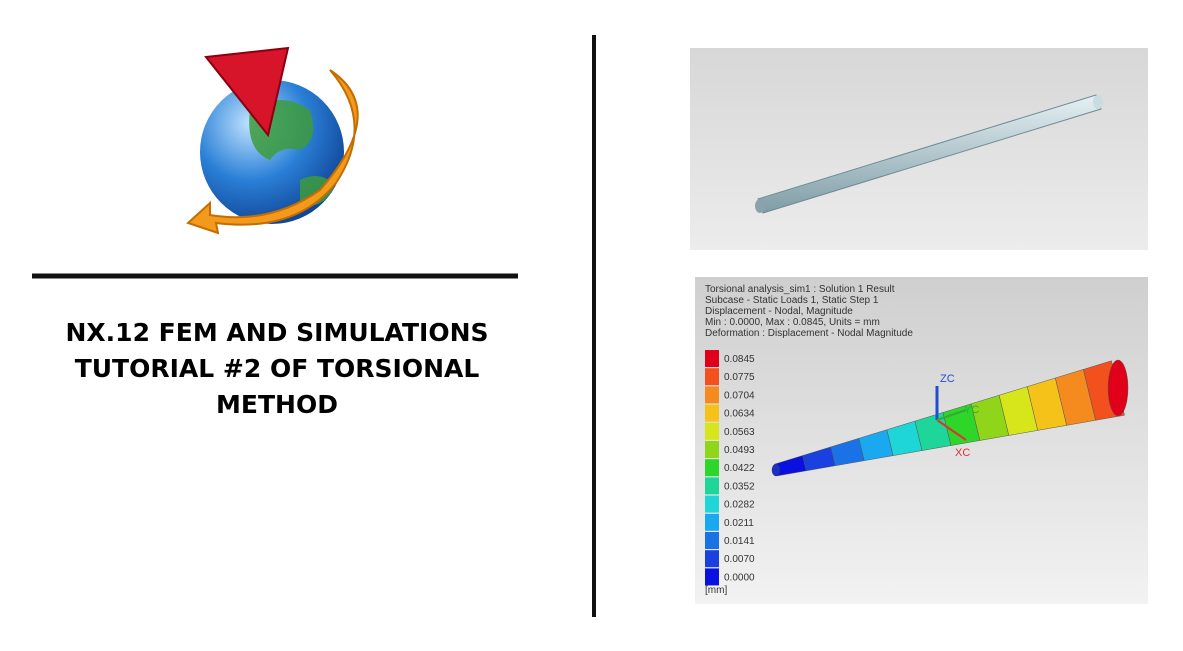 The width and height of the screenshot is (1183, 651). What do you see at coordinates (919, 149) in the screenshot?
I see `model-view` at bounding box center [919, 149].